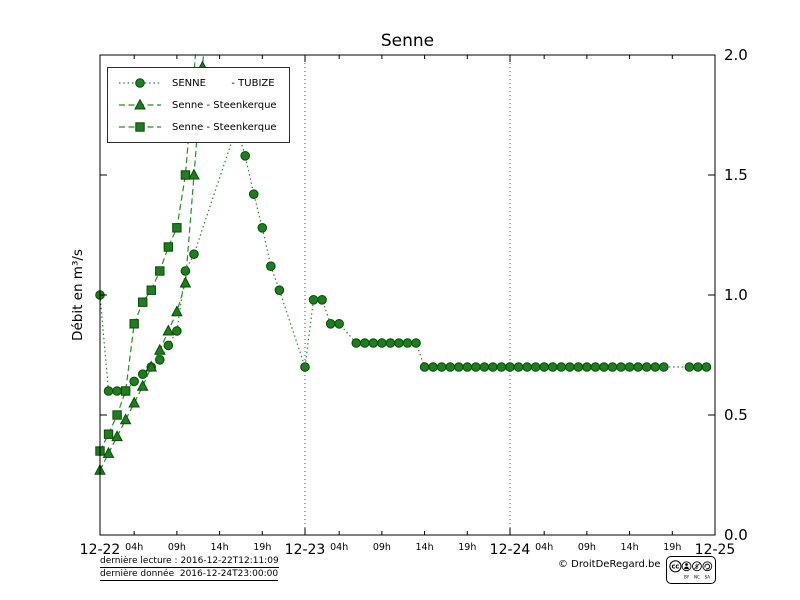 This screenshot has width=800, height=600. Describe the element at coordinates (224, 127) in the screenshot. I see `legend-label-steenkerque-2: Senne - Steenkerque` at that location.